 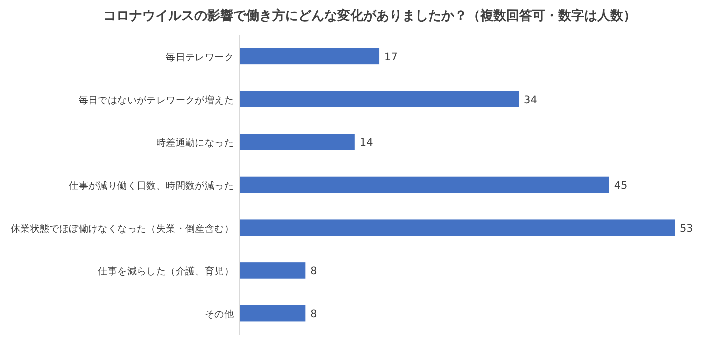 What do you see at coordinates (687, 228) in the screenshot?
I see `data-label: 53` at bounding box center [687, 228].